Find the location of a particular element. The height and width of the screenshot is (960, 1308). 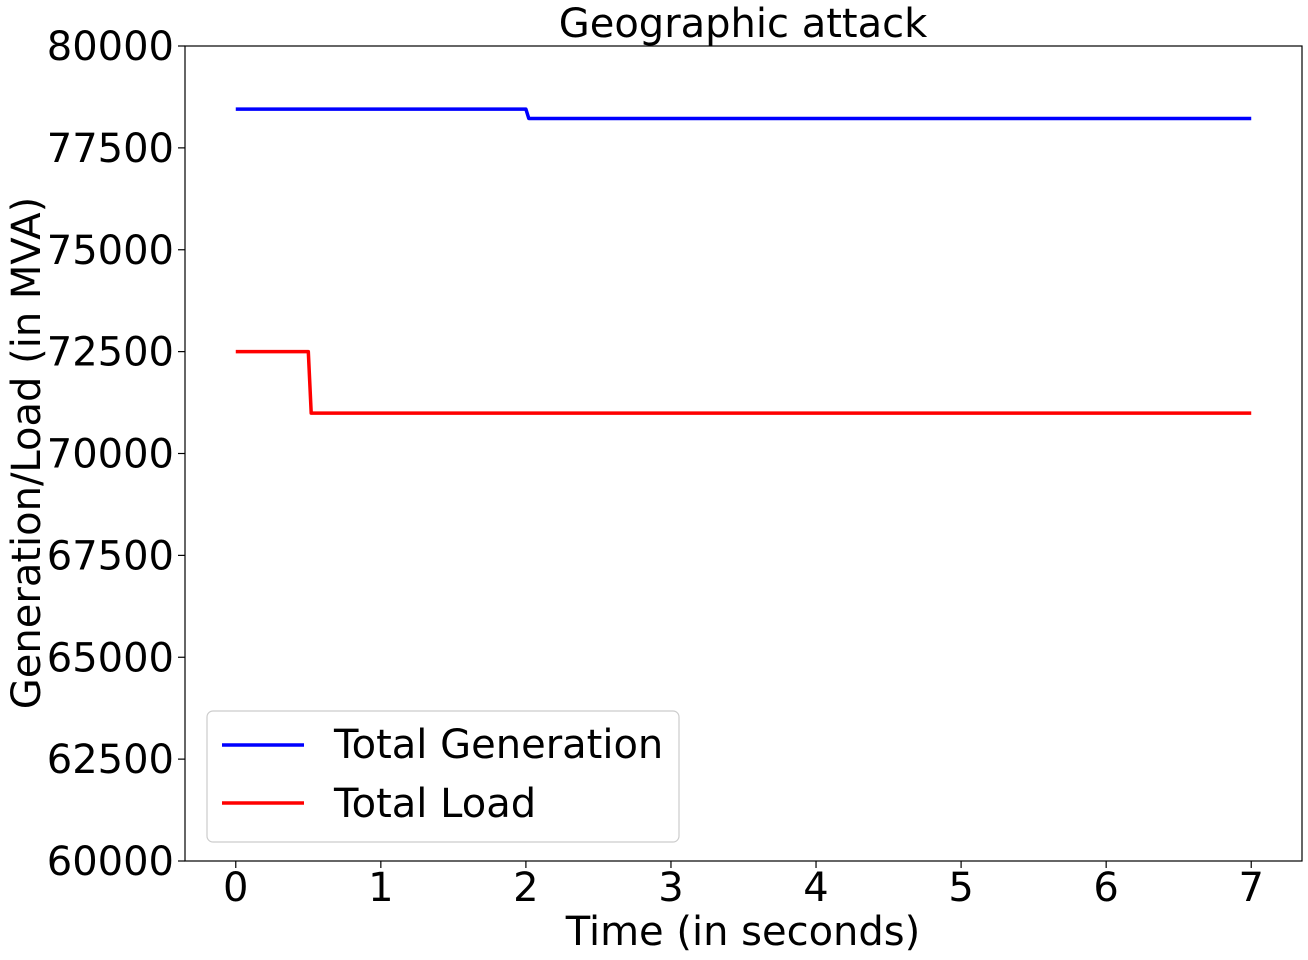

x-tick-label: 5 is located at coordinates (960, 888).